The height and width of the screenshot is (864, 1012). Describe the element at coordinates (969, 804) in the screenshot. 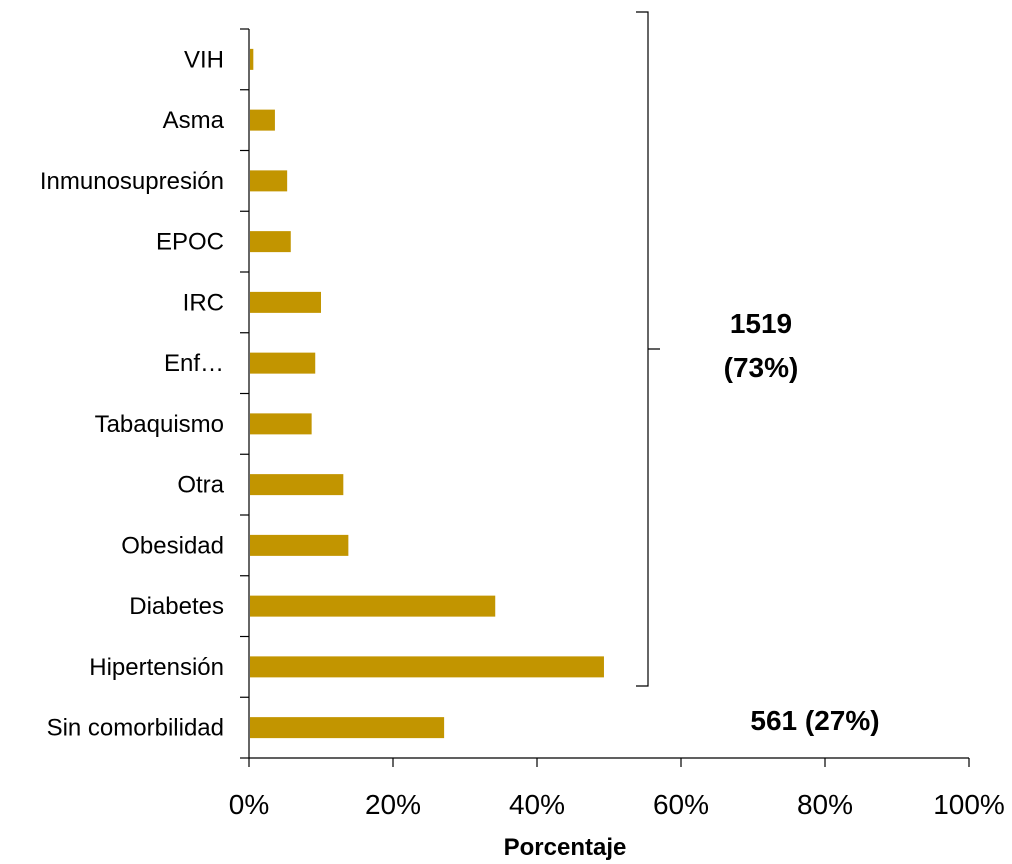

I see `x-tick-label: 100%` at that location.